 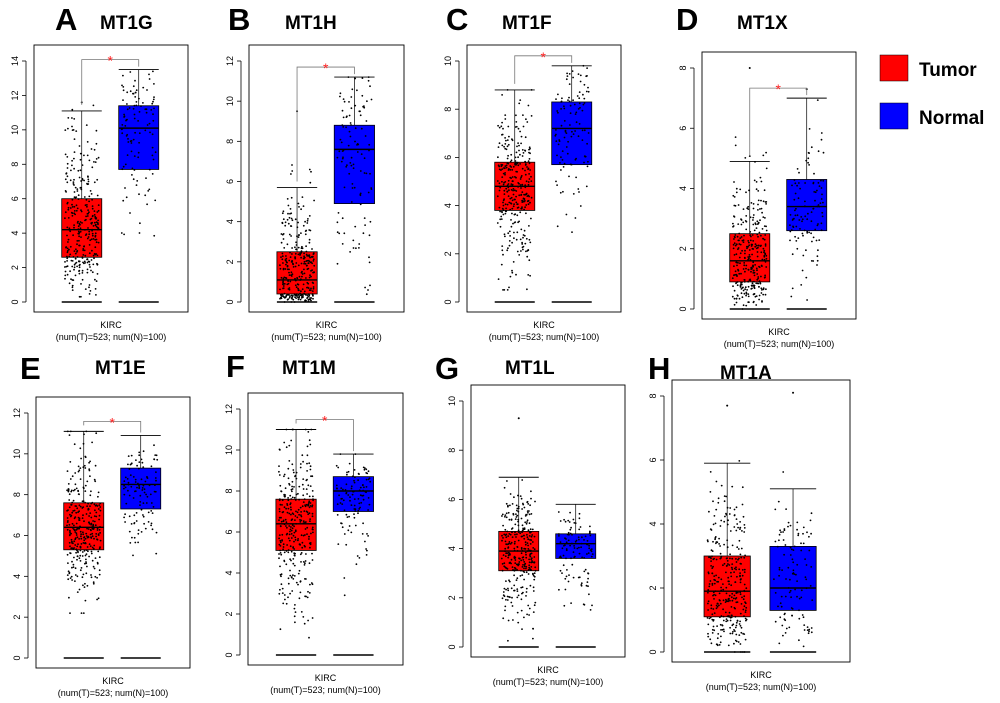 I want to click on x-axis-label: KIRC, so click(x=111, y=325).